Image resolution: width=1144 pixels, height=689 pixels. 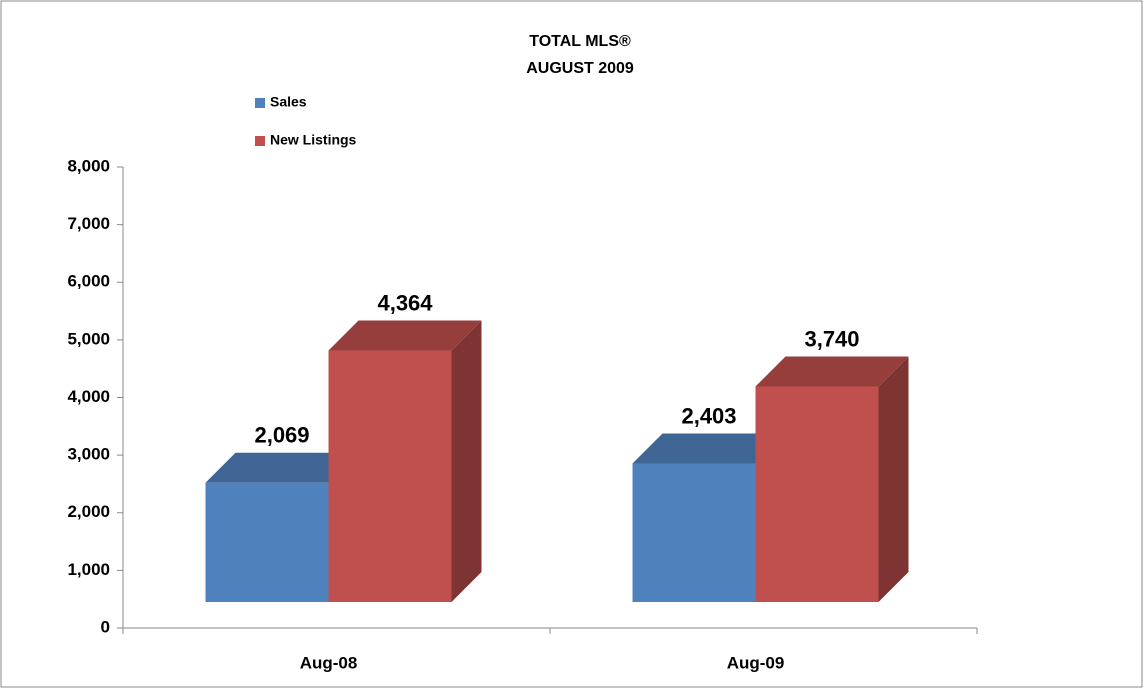 I want to click on data-label: 2,403, so click(x=708, y=415).